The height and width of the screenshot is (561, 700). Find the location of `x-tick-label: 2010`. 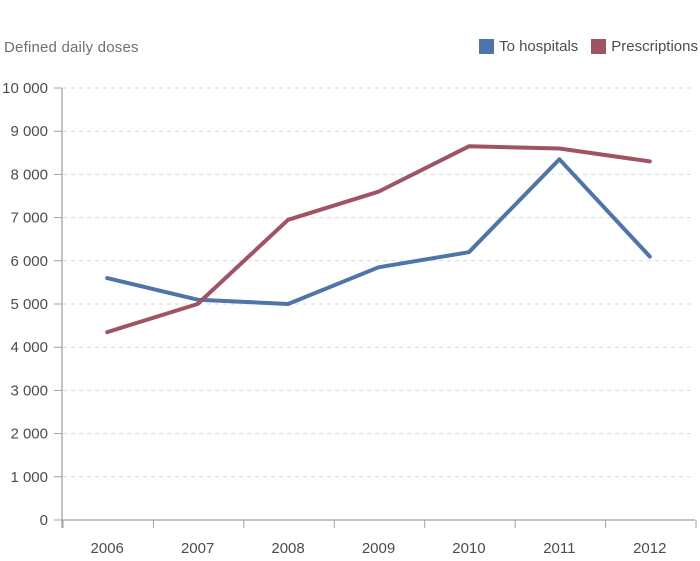

x-tick-label: 2010 is located at coordinates (468, 548).